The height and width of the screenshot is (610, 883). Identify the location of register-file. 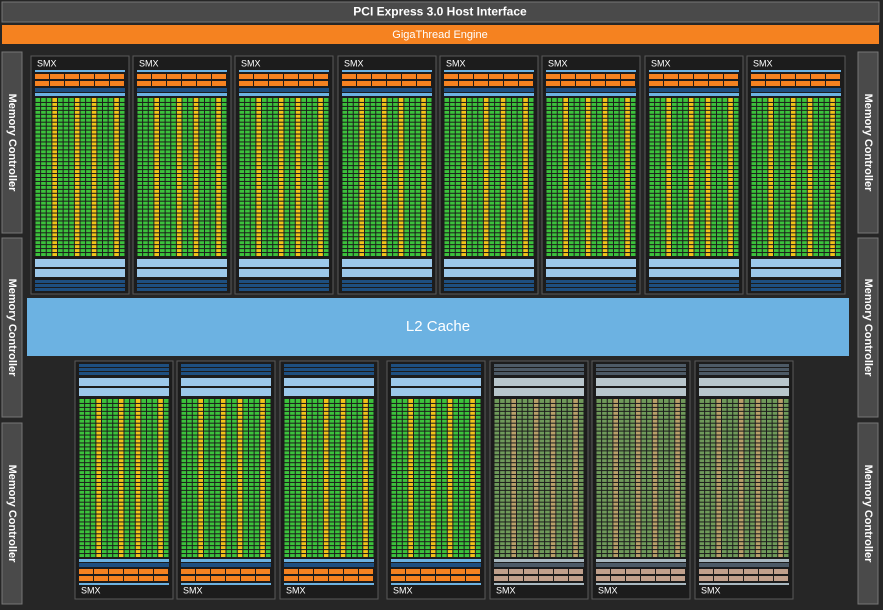
(329, 560).